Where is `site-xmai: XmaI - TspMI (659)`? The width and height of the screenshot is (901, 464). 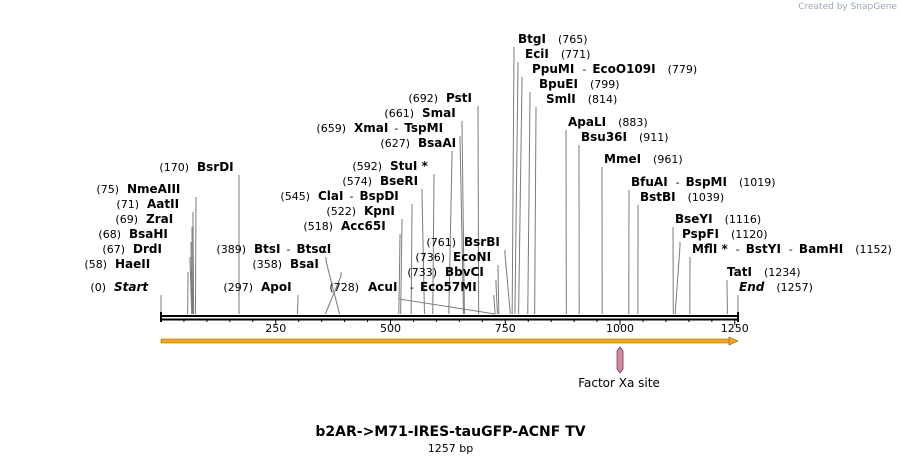 site-xmai: XmaI - TspMI (659) is located at coordinates (379, 128).